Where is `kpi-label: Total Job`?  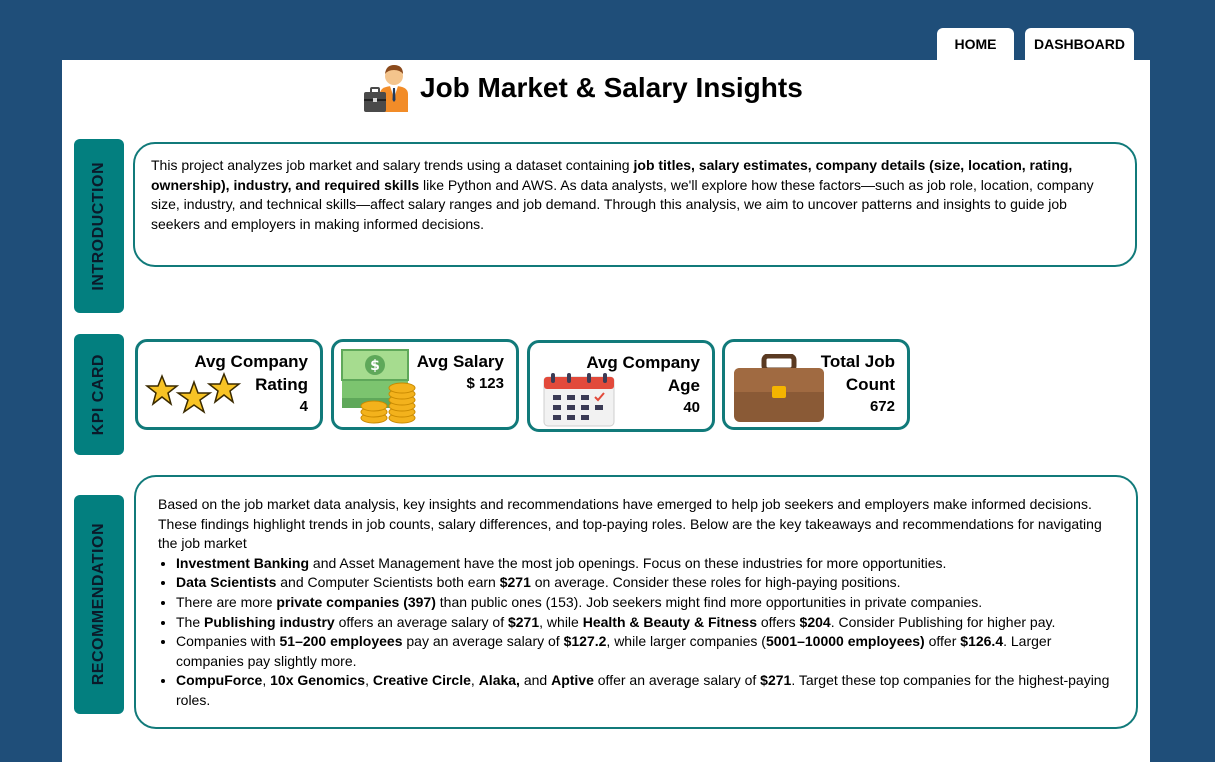
kpi-label: Total Job is located at coordinates (857, 361).